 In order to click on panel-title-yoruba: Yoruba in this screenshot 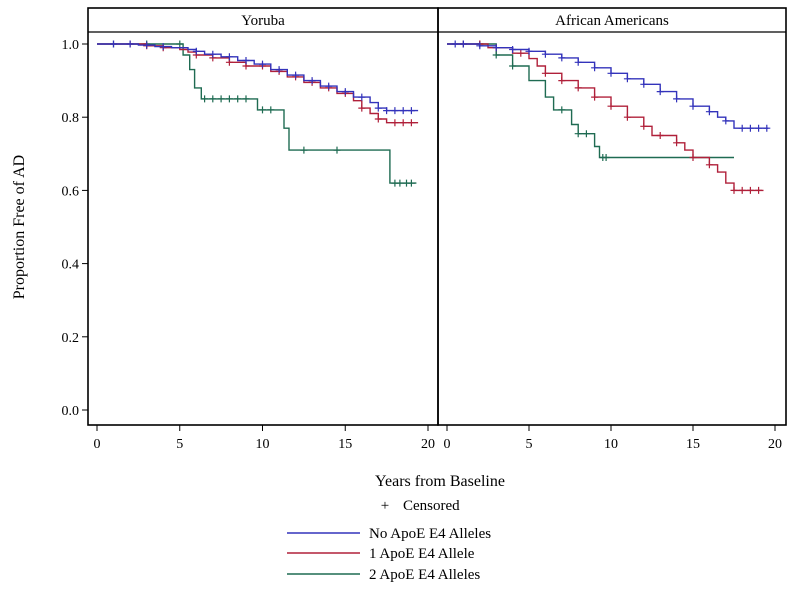, I will do `click(263, 21)`.